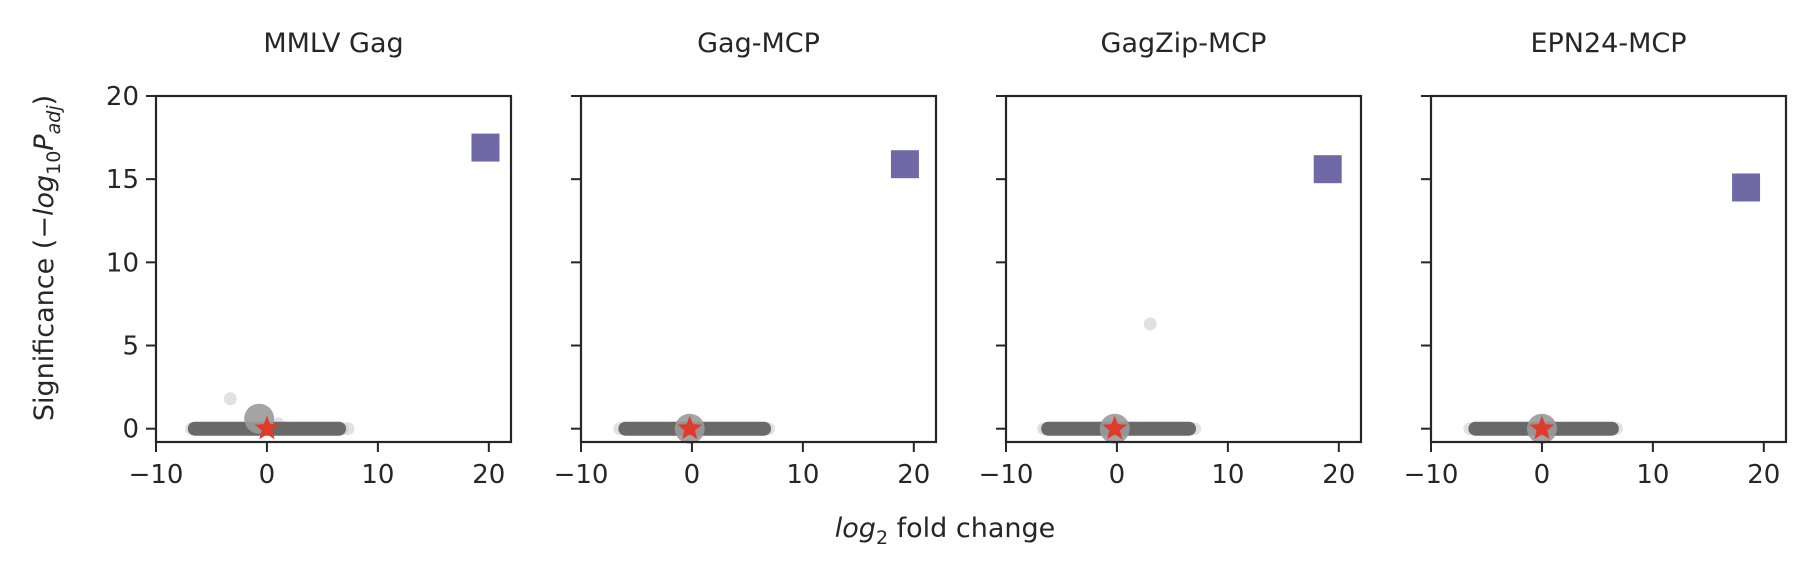 The width and height of the screenshot is (1811, 578). Describe the element at coordinates (1184, 43) in the screenshot. I see `panel-title: GagZip-MCP` at that location.